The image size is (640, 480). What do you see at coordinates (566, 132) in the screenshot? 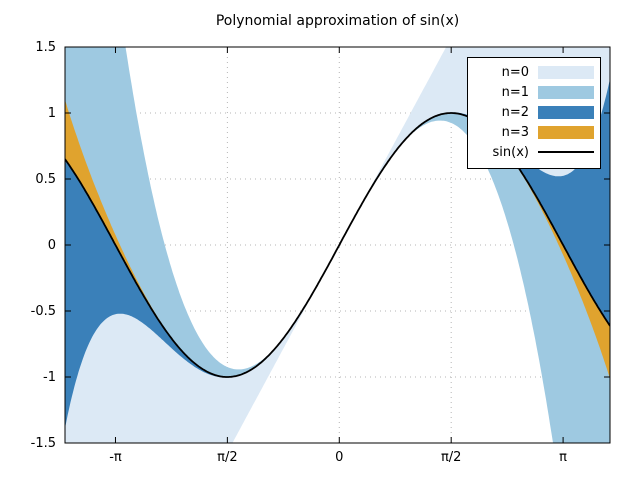
I see `legend-swatch-n3` at bounding box center [566, 132].